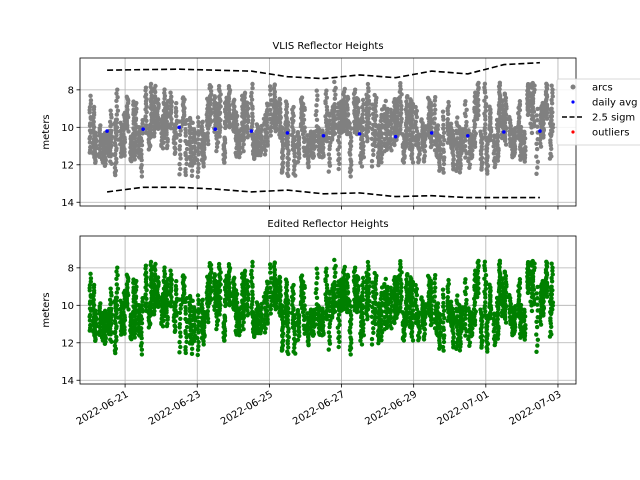  I want to click on top-y-tick-label: 10, so click(67, 128).